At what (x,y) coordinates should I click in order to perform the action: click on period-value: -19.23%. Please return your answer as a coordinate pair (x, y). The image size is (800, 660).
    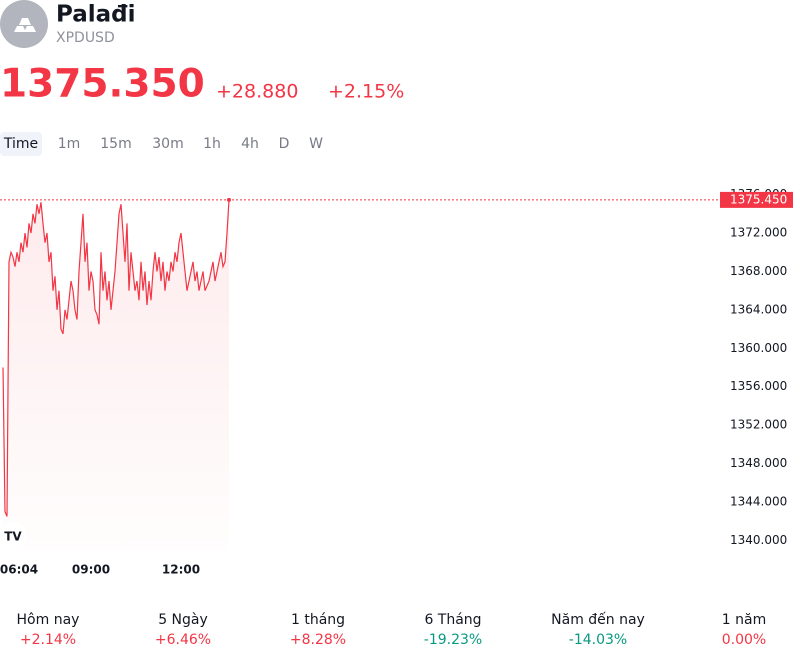
    Looking at the image, I should click on (453, 640).